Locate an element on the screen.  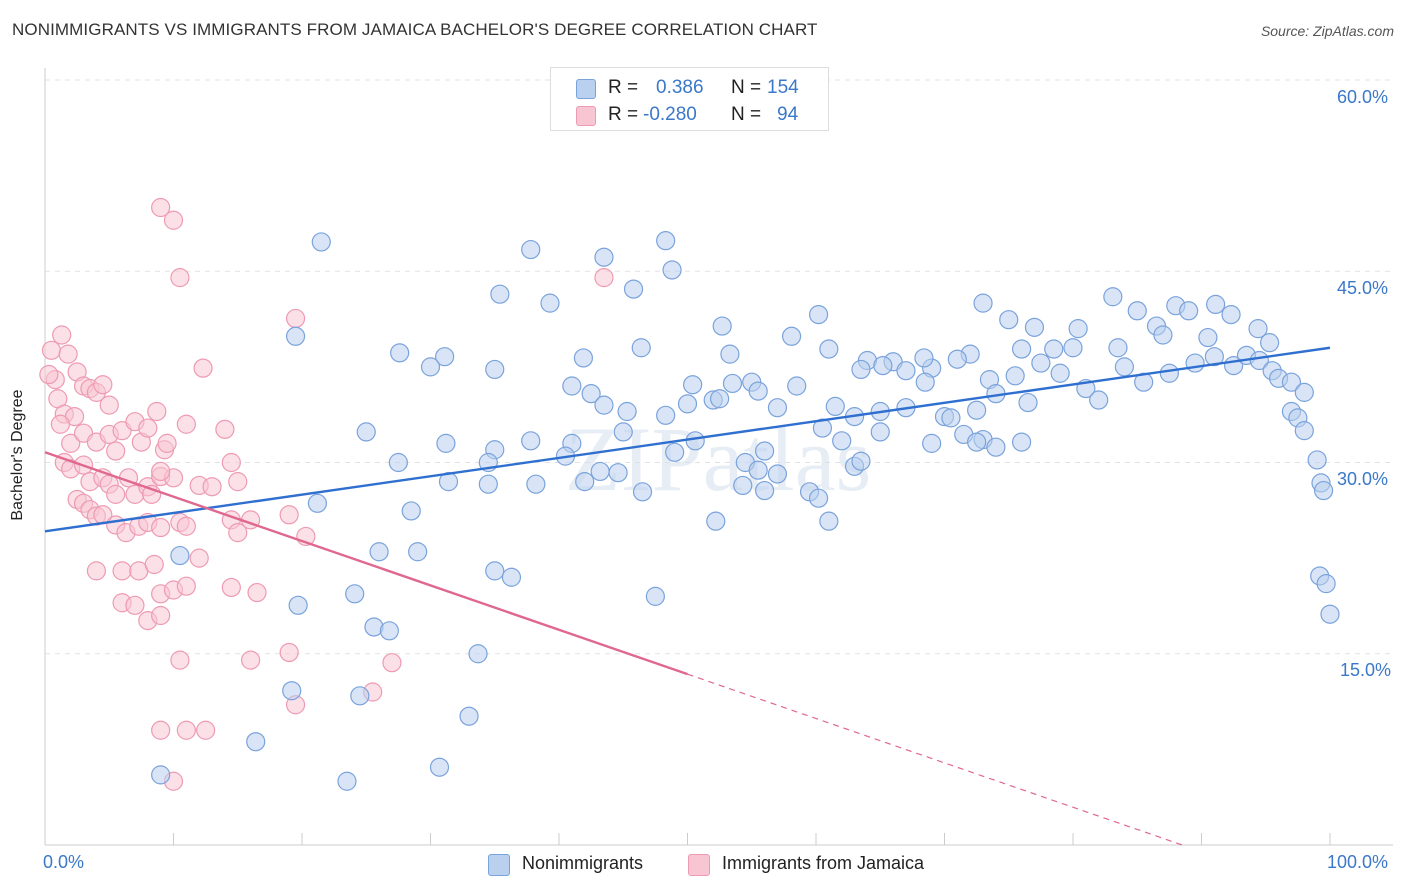
bottom-legend-swatch-pink is located at coordinates (699, 865).